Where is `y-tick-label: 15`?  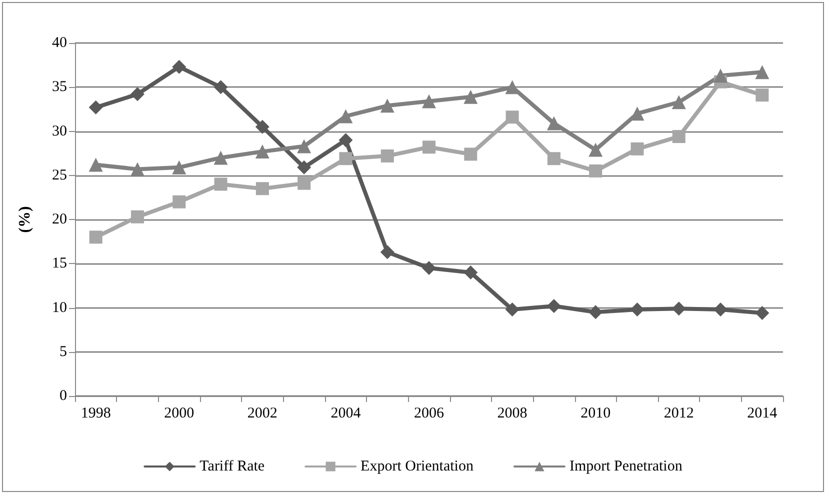
y-tick-label: 15 is located at coordinates (59, 264).